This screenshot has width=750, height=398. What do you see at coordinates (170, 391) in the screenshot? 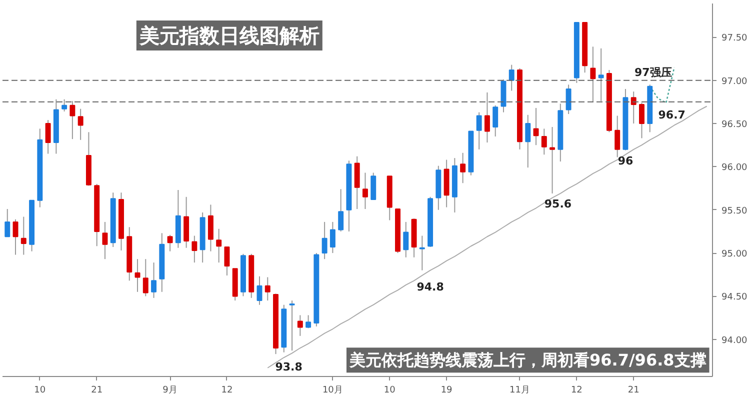
I see `x-tick-label: 9月` at bounding box center [170, 391].